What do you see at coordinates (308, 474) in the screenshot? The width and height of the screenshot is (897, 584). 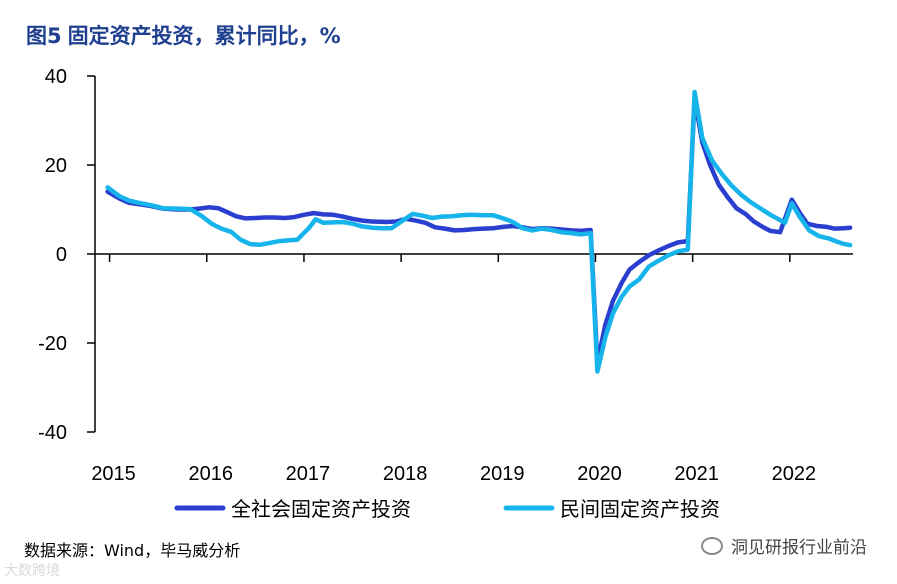 I see `x-tick-label: 2017` at bounding box center [308, 474].